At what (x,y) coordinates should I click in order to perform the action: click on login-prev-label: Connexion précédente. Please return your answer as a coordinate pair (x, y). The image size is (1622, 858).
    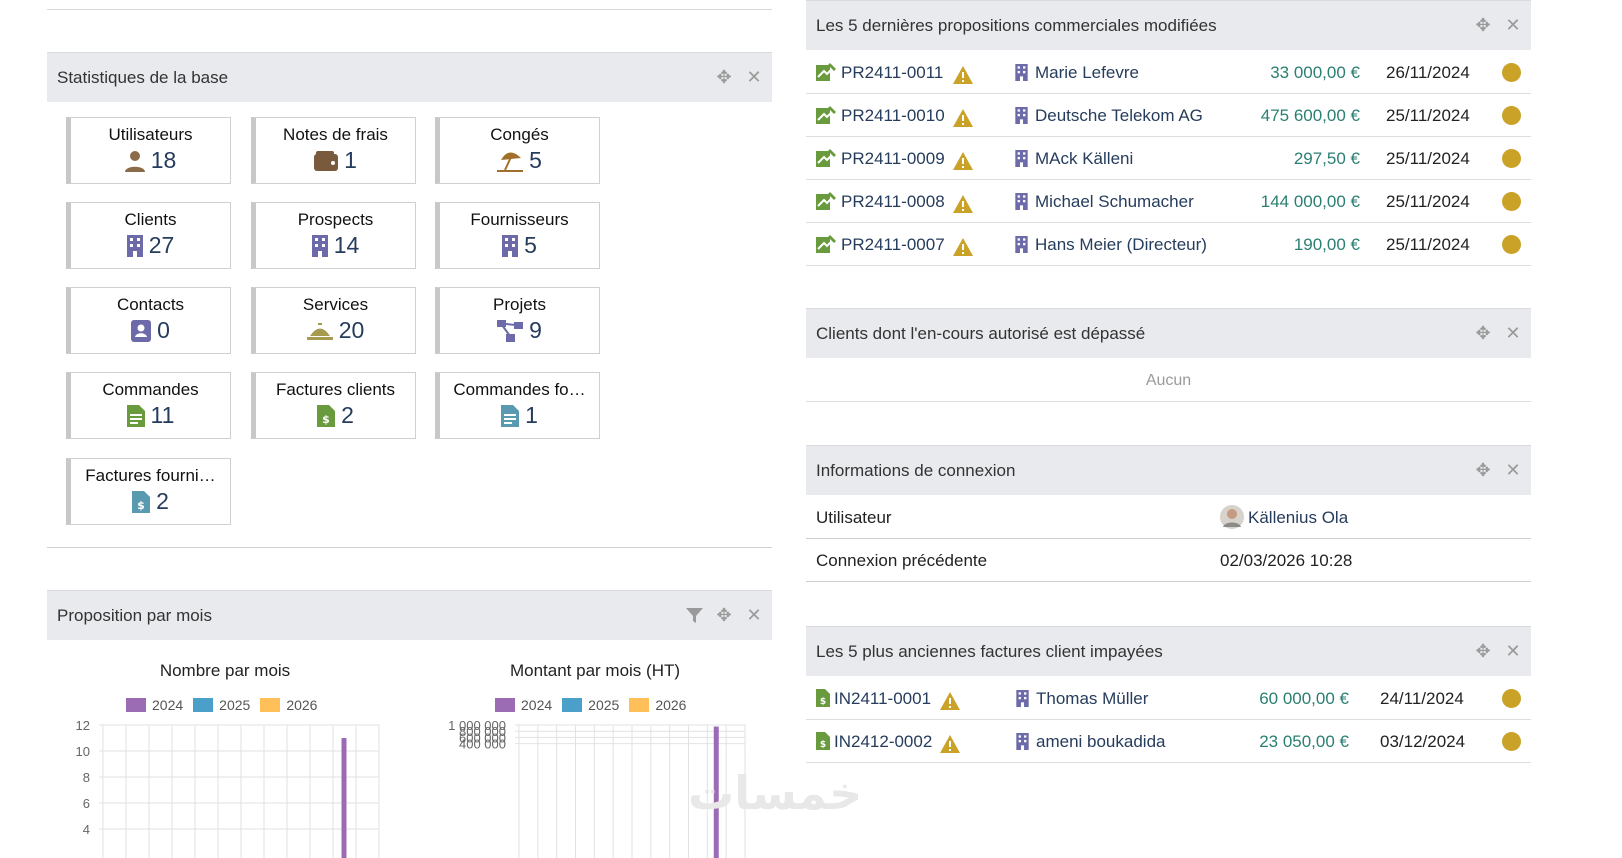
    Looking at the image, I should click on (902, 560).